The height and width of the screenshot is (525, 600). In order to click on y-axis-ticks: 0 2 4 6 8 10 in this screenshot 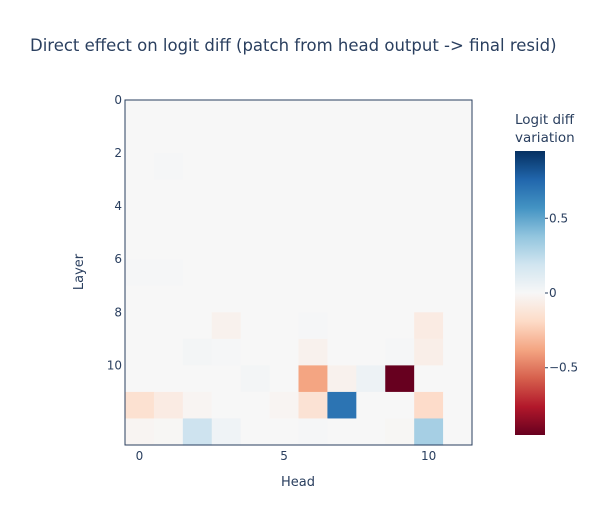, I will do `click(114, 232)`.